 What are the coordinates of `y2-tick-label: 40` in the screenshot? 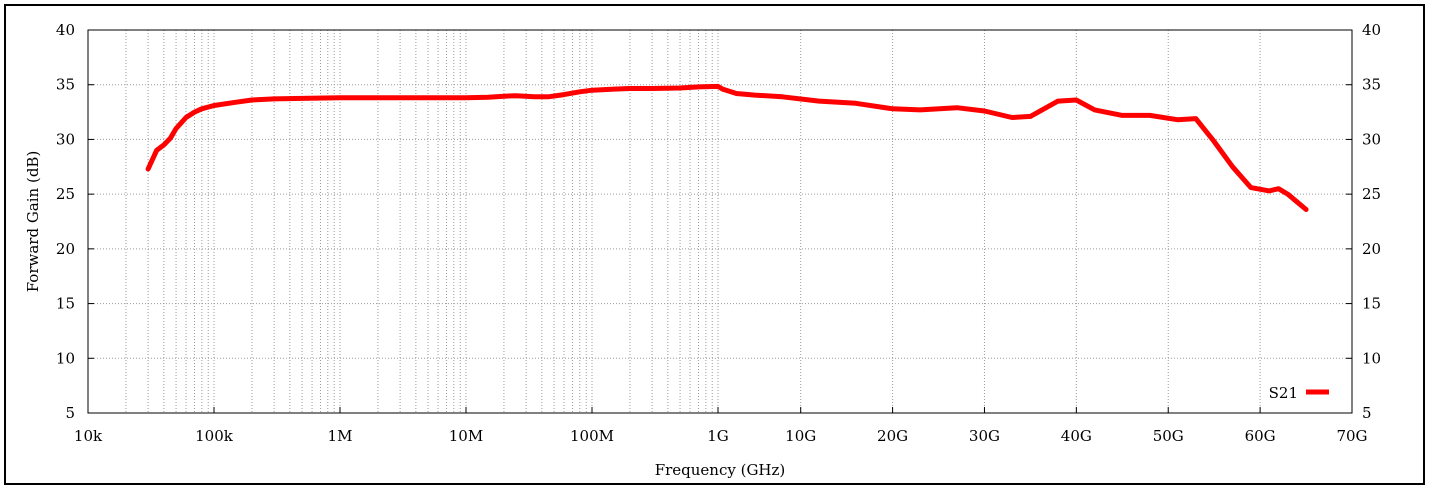 It's located at (1371, 30).